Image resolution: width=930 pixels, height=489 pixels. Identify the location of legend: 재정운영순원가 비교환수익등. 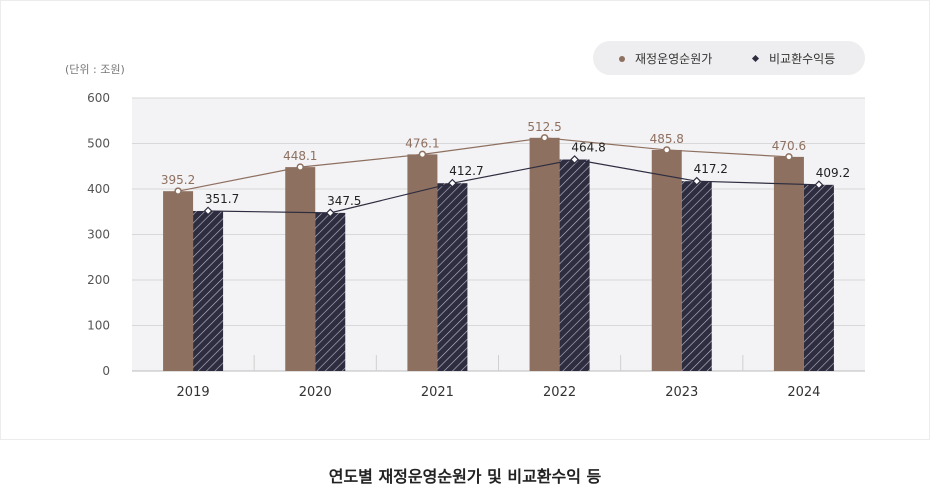
(729, 58).